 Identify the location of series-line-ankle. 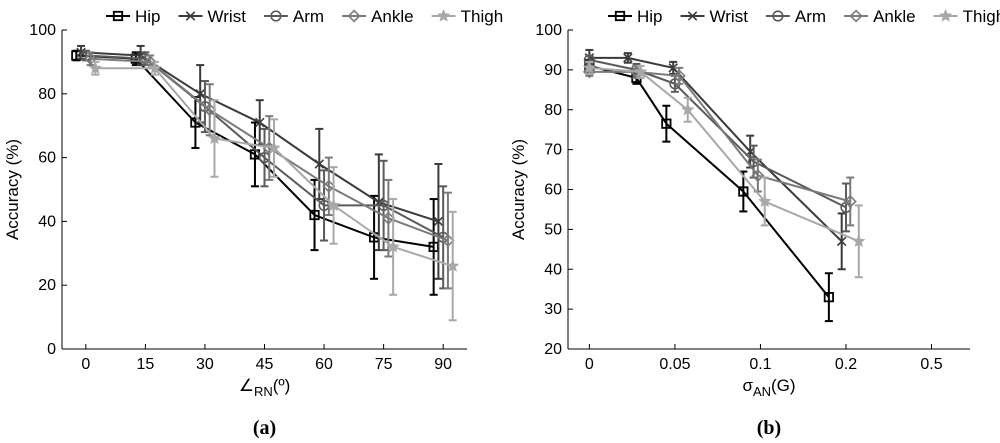
(720, 136).